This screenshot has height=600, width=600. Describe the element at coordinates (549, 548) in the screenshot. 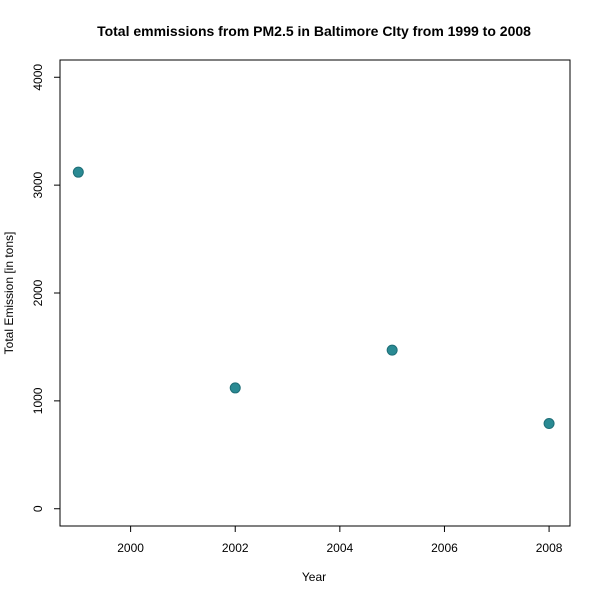

I see `x-tick-label: 2008` at that location.